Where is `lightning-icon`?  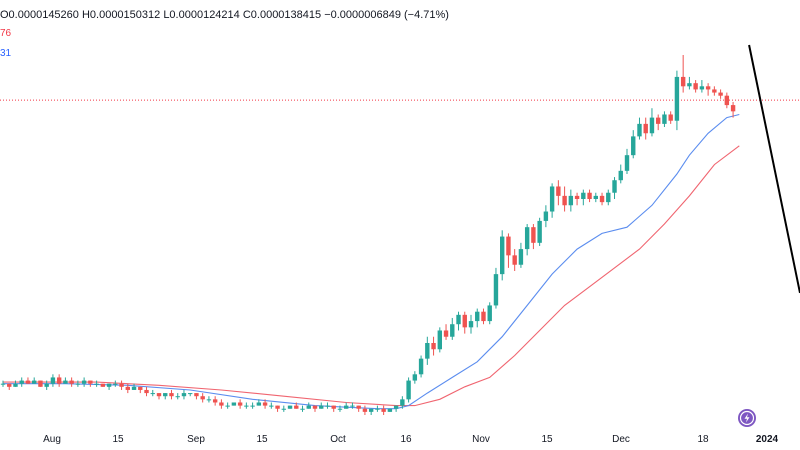
lightning-icon is located at coordinates (747, 418).